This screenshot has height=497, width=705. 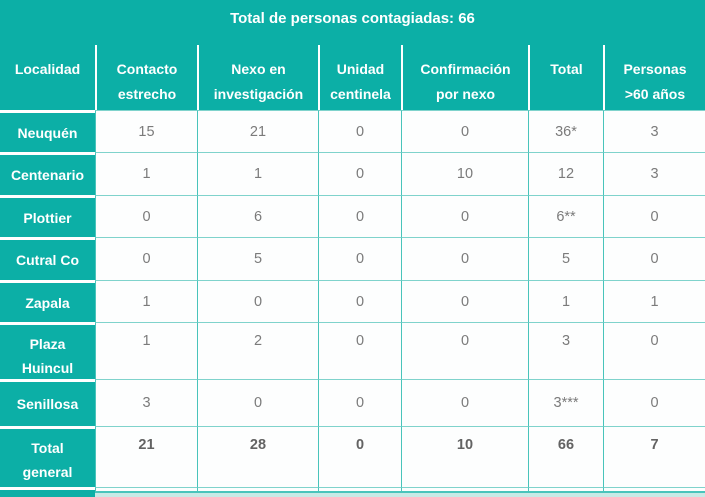 I want to click on column-header-0: Localidad, so click(x=47, y=77).